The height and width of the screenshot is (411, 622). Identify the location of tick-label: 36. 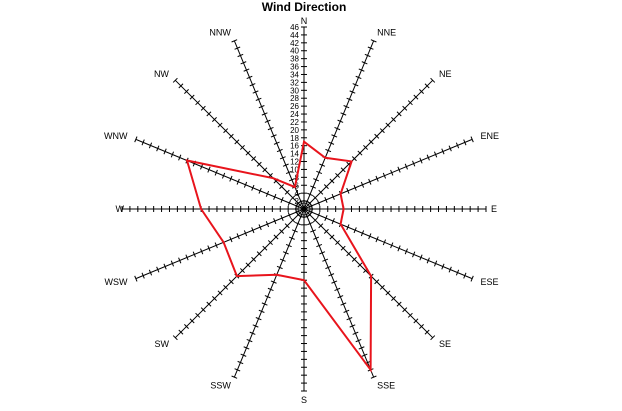
(294, 67).